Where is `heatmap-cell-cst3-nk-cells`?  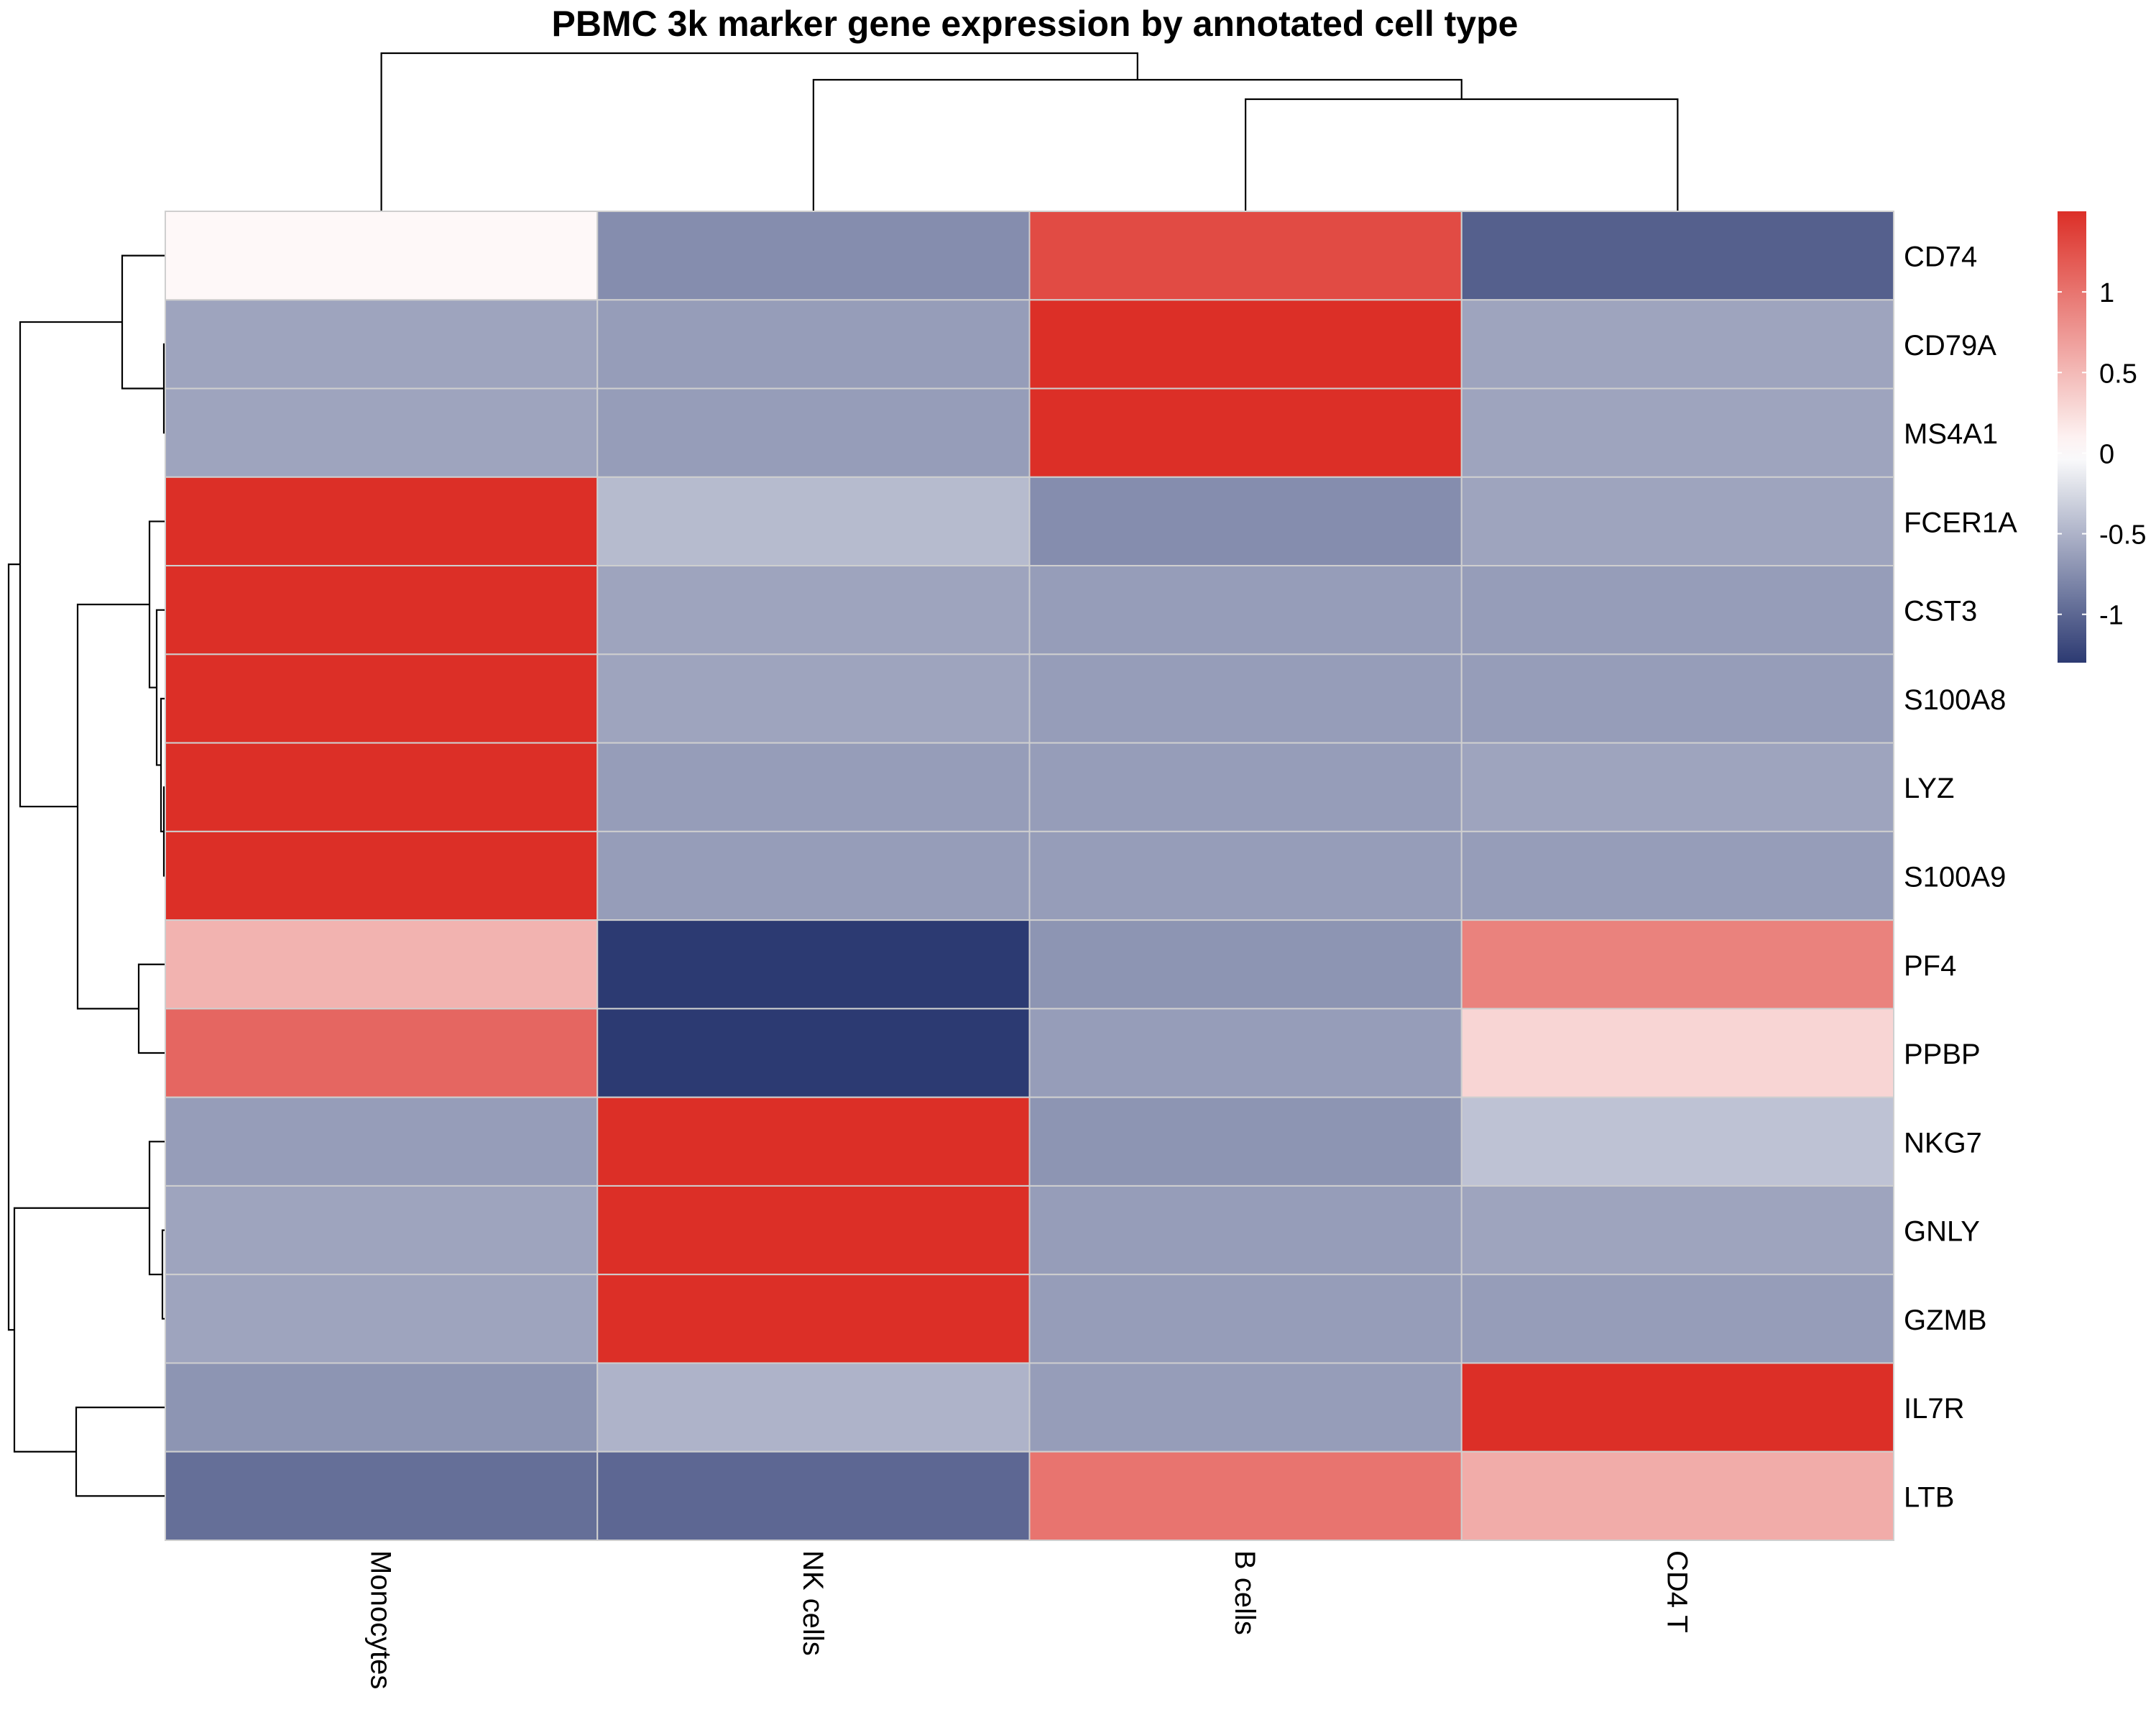 heatmap-cell-cst3-nk-cells is located at coordinates (814, 610).